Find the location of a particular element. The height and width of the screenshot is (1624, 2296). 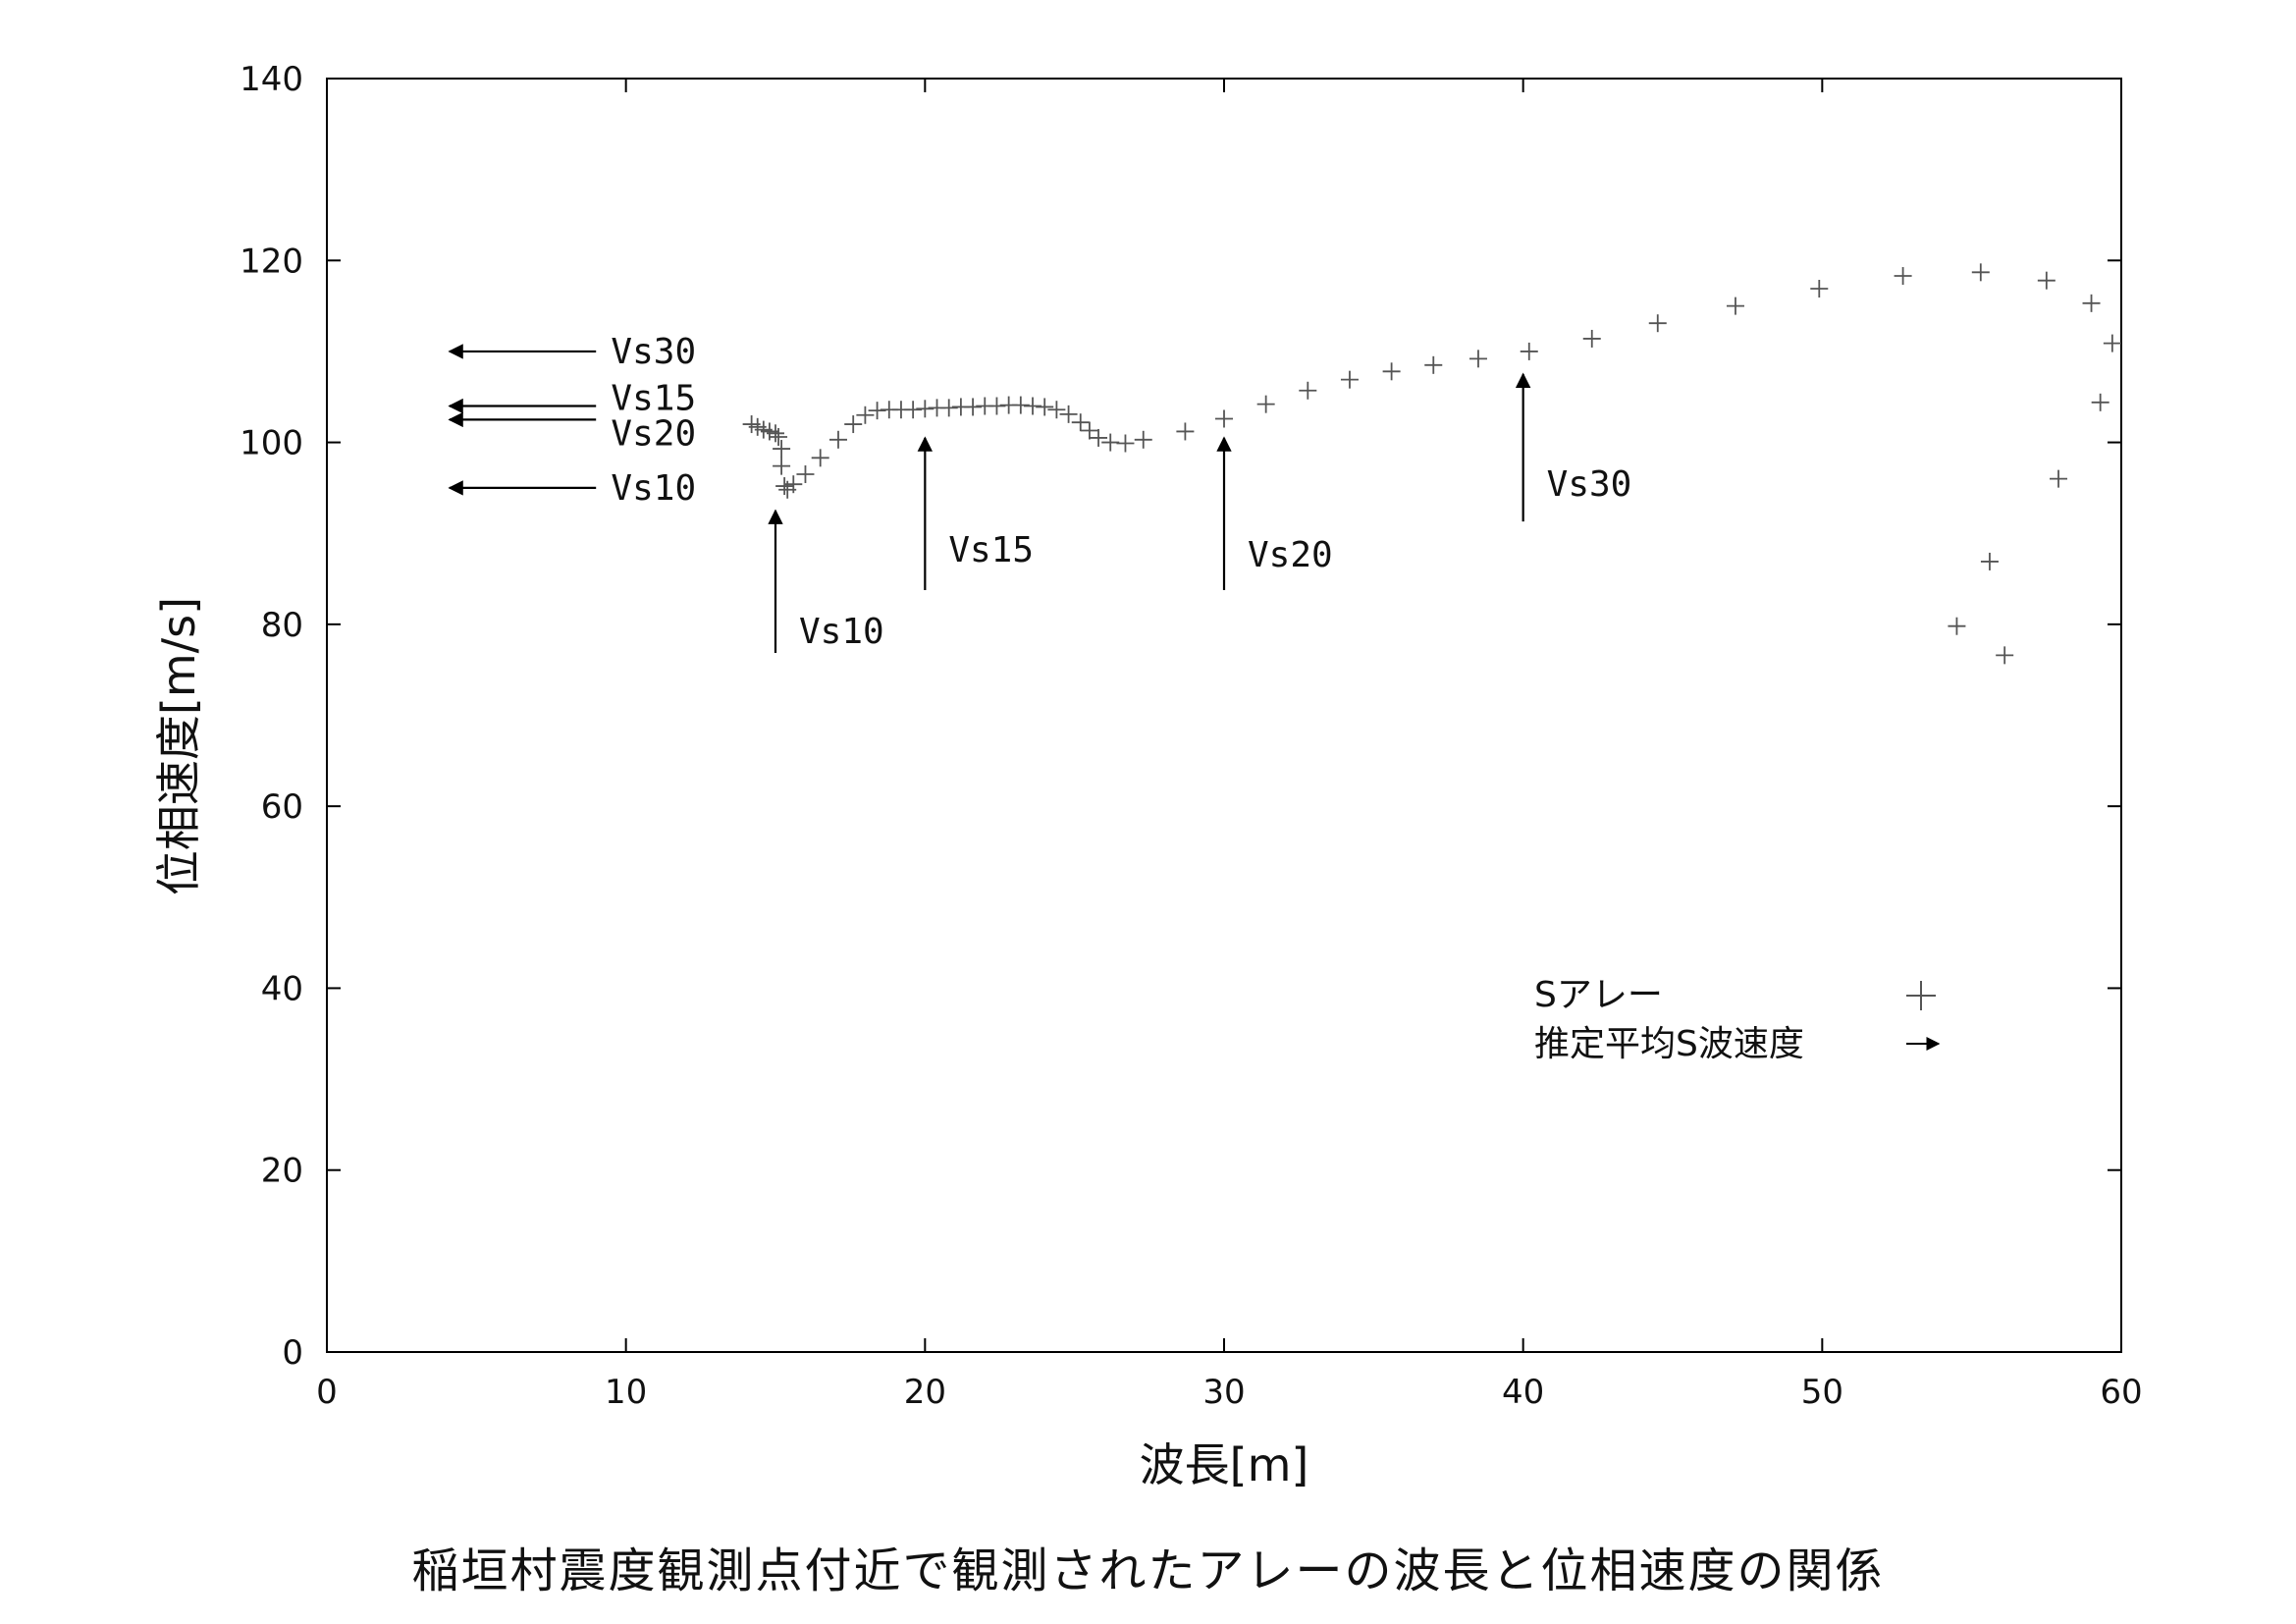

annotation-vs20-y: Vs20 is located at coordinates (572, 432).